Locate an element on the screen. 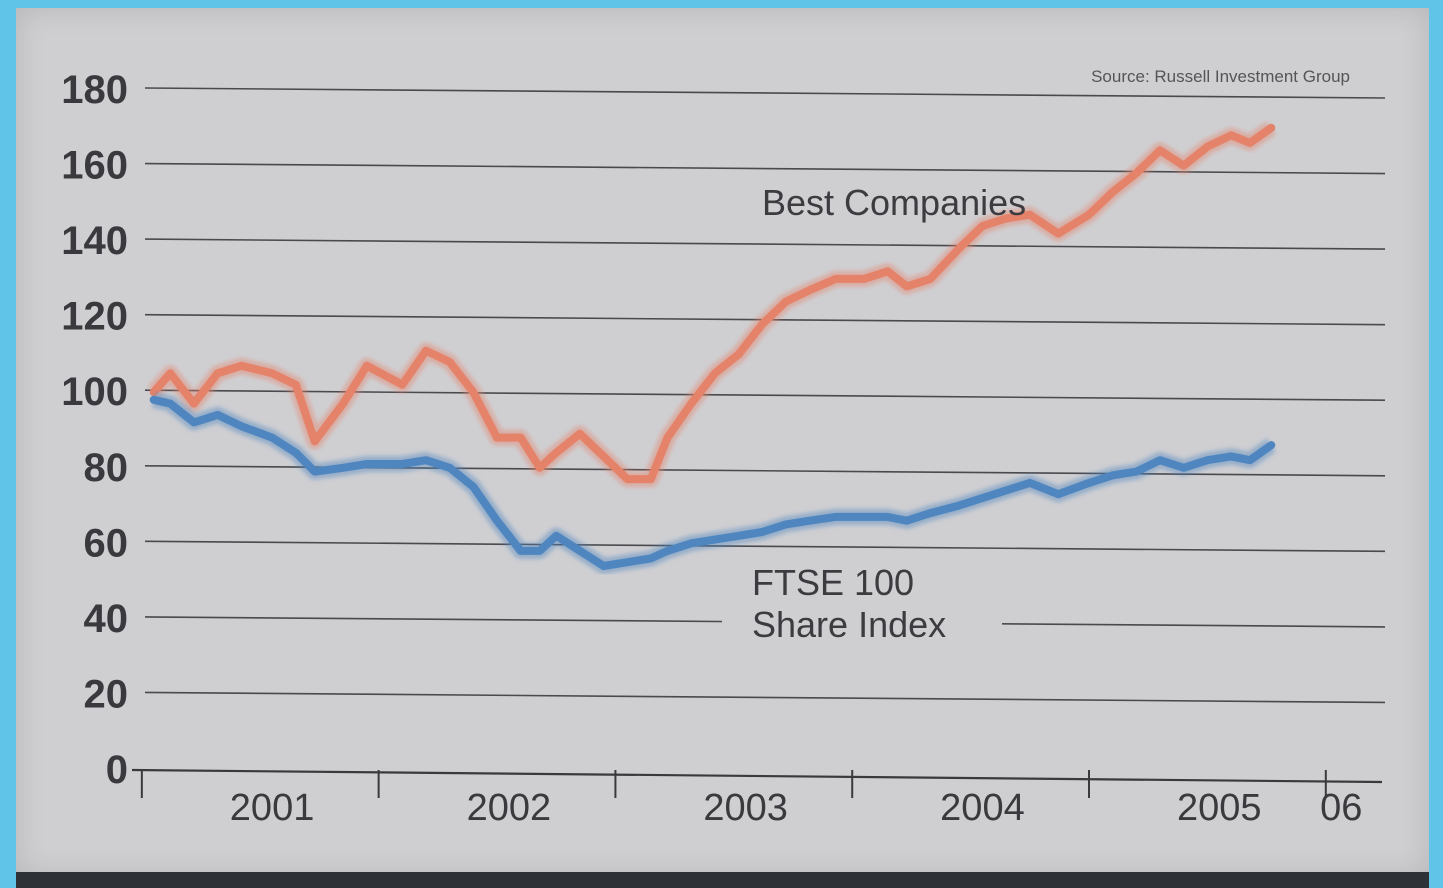 The height and width of the screenshot is (888, 1443). label-background is located at coordinates (862, 625).